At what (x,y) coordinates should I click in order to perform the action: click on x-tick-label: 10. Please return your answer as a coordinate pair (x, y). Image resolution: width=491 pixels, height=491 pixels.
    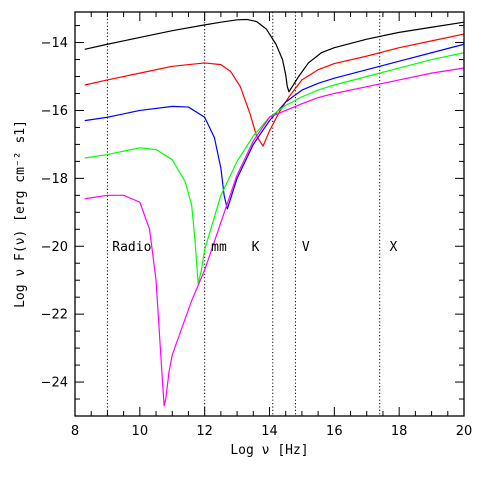
    Looking at the image, I should click on (140, 431).